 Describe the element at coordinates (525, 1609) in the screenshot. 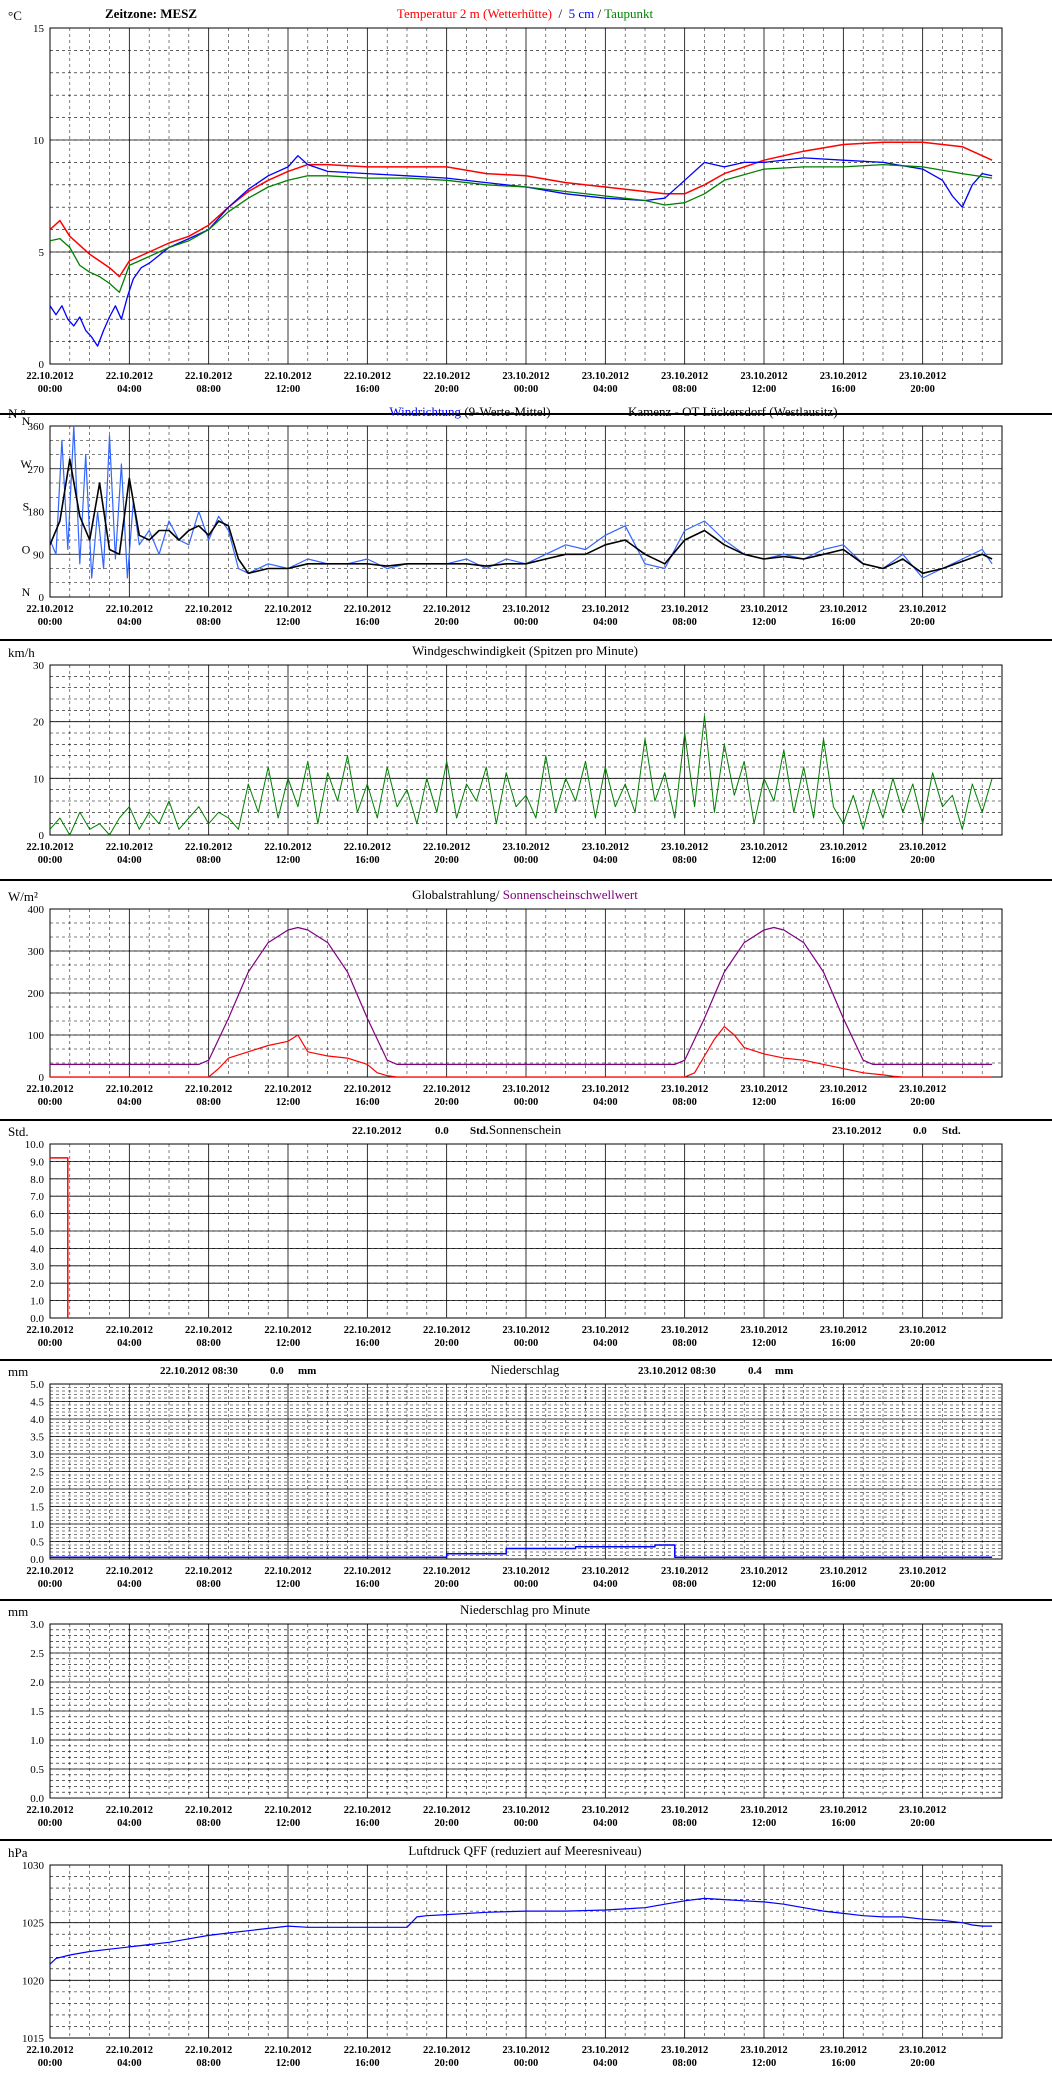

I see `chart-title: Niederschlag pro Minute` at that location.